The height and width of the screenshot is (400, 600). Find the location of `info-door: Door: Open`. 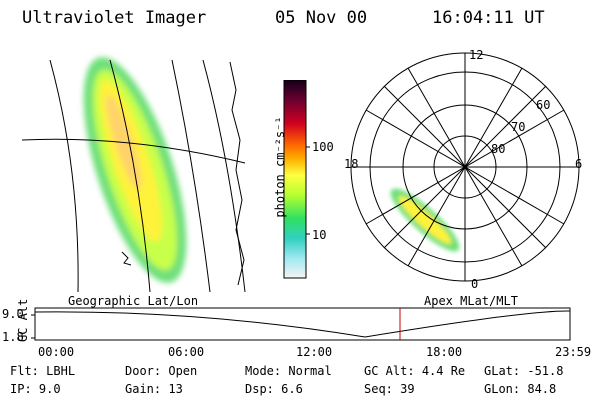

info-door: Door: Open is located at coordinates (161, 371).